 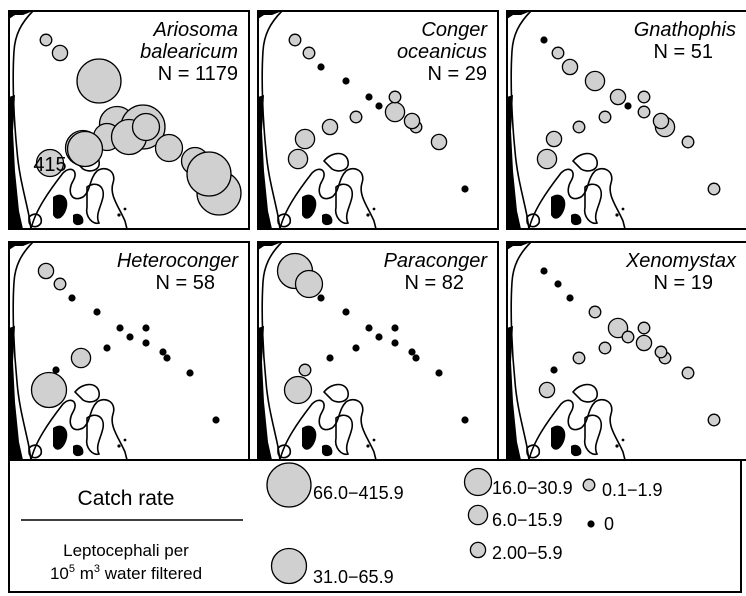 What do you see at coordinates (532, 488) in the screenshot?
I see `legend-class-label: 16.0−30.9` at bounding box center [532, 488].